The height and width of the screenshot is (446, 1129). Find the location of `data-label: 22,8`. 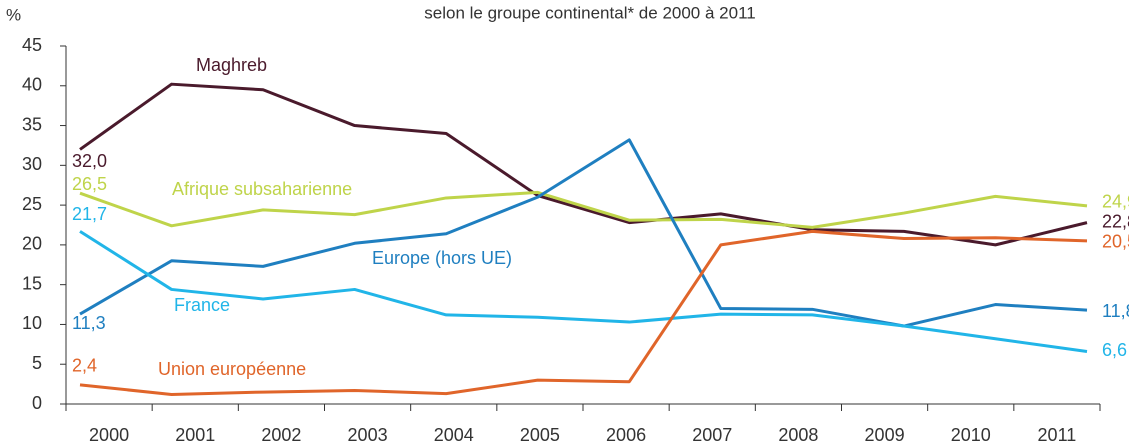

data-label: 22,8 is located at coordinates (1115, 221).